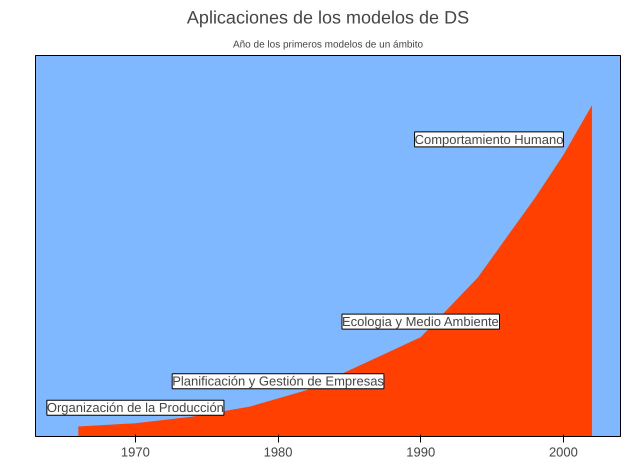  I want to click on chart-title: Aplicaciones de los modelos de DS, so click(328, 18).